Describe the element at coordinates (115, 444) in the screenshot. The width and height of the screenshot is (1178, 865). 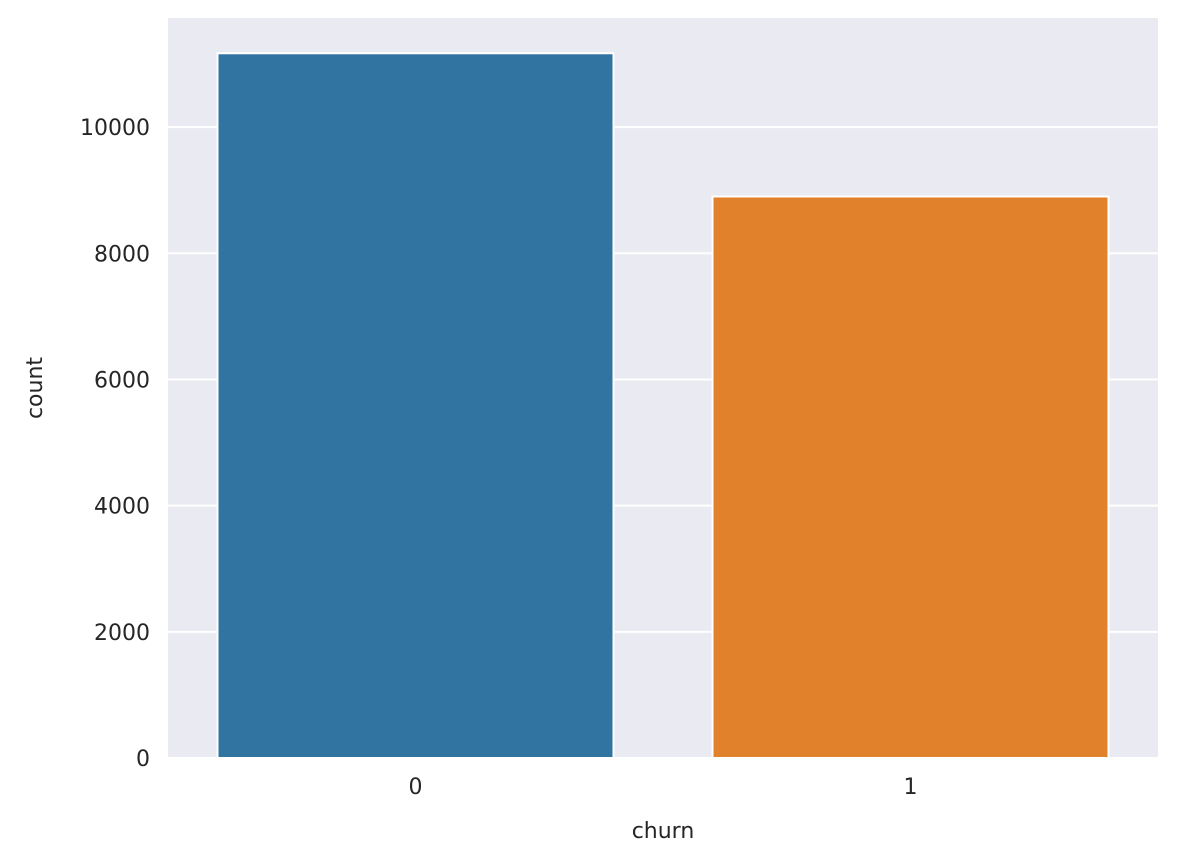
I see `y-tick-labels: 0 2000 4000 6000 8000 10000` at that location.